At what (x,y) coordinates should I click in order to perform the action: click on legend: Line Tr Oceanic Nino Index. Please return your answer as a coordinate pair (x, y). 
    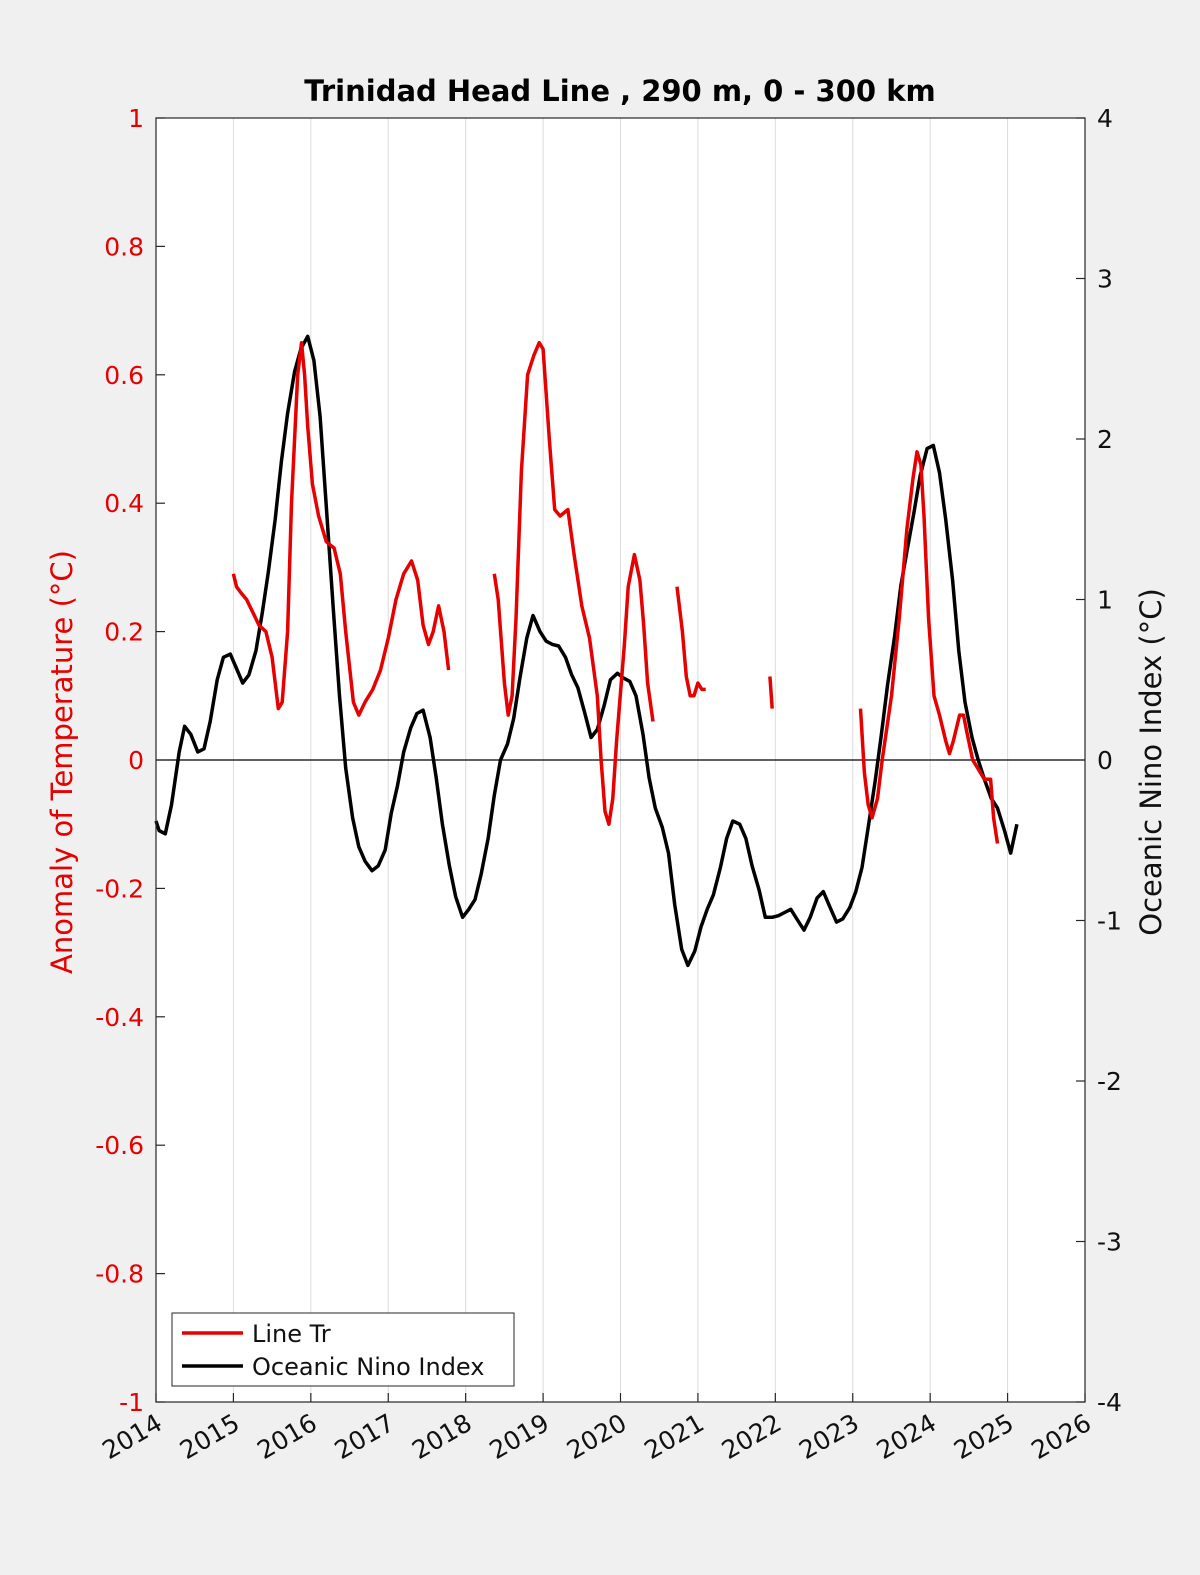
    Looking at the image, I should click on (343, 1349).